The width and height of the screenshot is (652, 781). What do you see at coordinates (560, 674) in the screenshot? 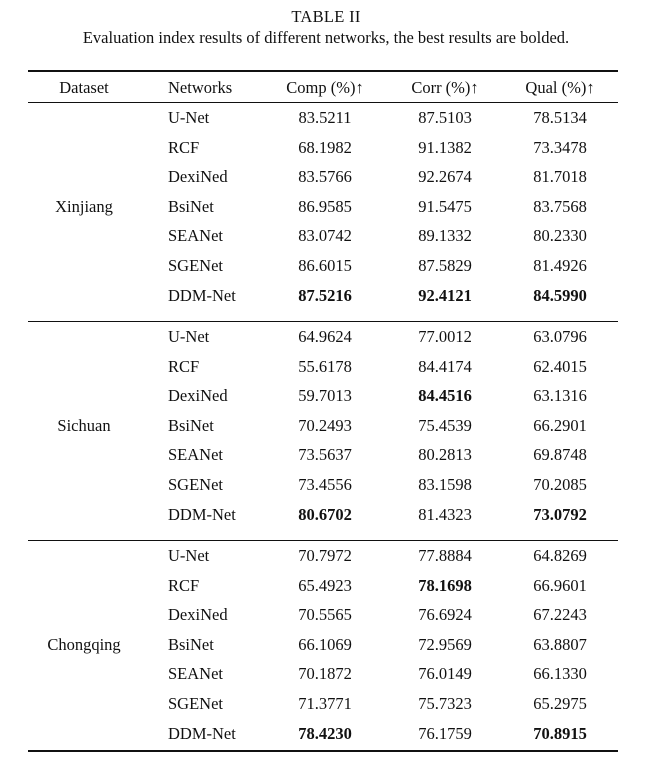
I see `qual-value: 66.1330` at bounding box center [560, 674].